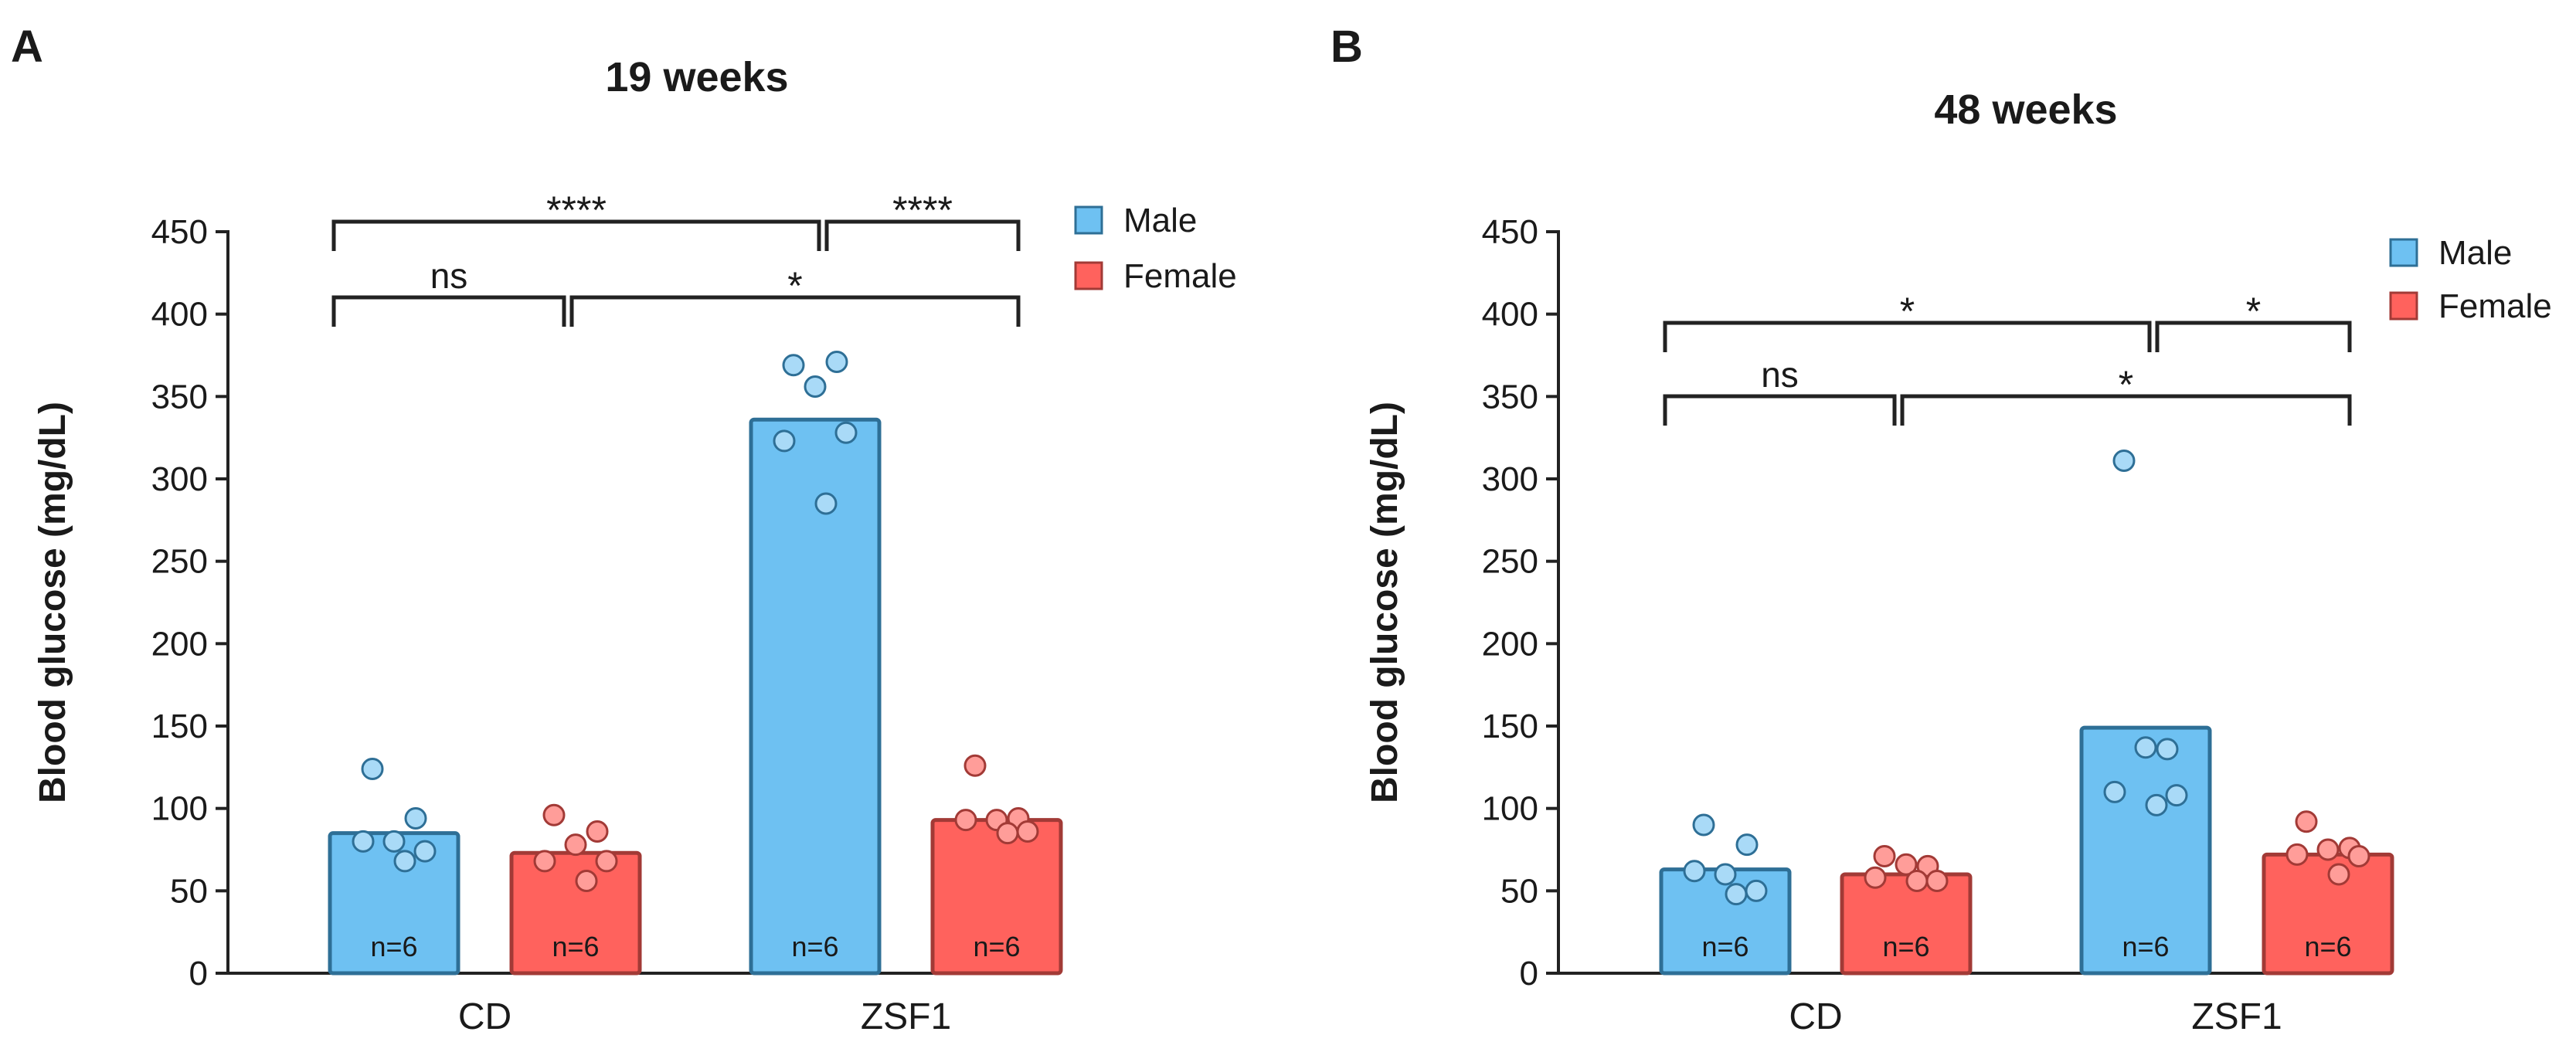 The height and width of the screenshot is (1052, 2576). I want to click on chart-title: 19 weeks, so click(696, 77).